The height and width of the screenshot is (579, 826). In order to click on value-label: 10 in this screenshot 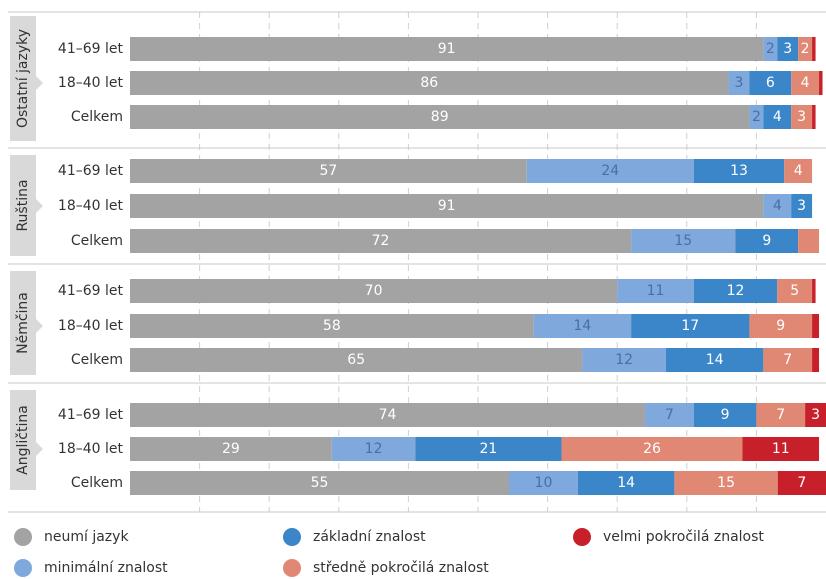, I will do `click(544, 483)`.